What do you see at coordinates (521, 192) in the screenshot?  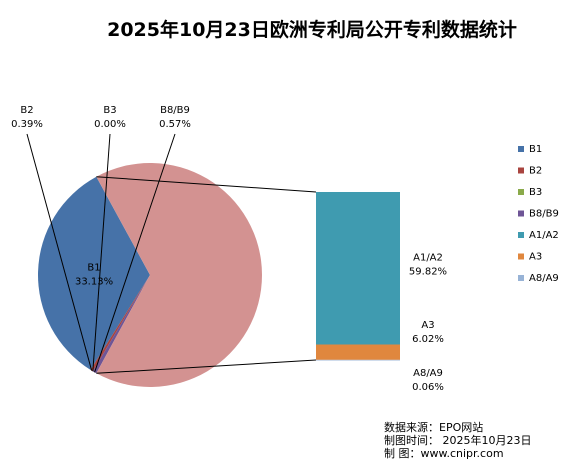 I see `legend-swatch-b3` at bounding box center [521, 192].